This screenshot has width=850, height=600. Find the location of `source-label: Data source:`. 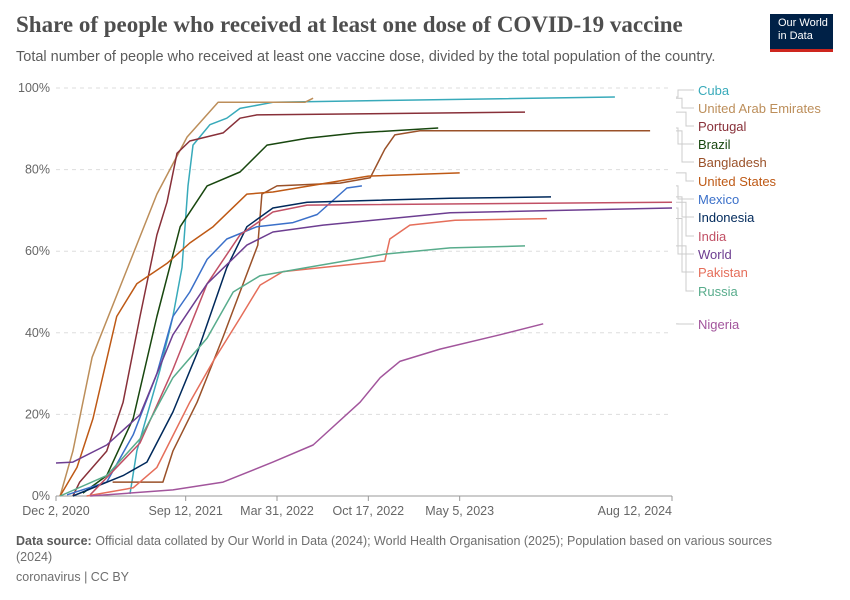

source-label: Data source: is located at coordinates (54, 541).